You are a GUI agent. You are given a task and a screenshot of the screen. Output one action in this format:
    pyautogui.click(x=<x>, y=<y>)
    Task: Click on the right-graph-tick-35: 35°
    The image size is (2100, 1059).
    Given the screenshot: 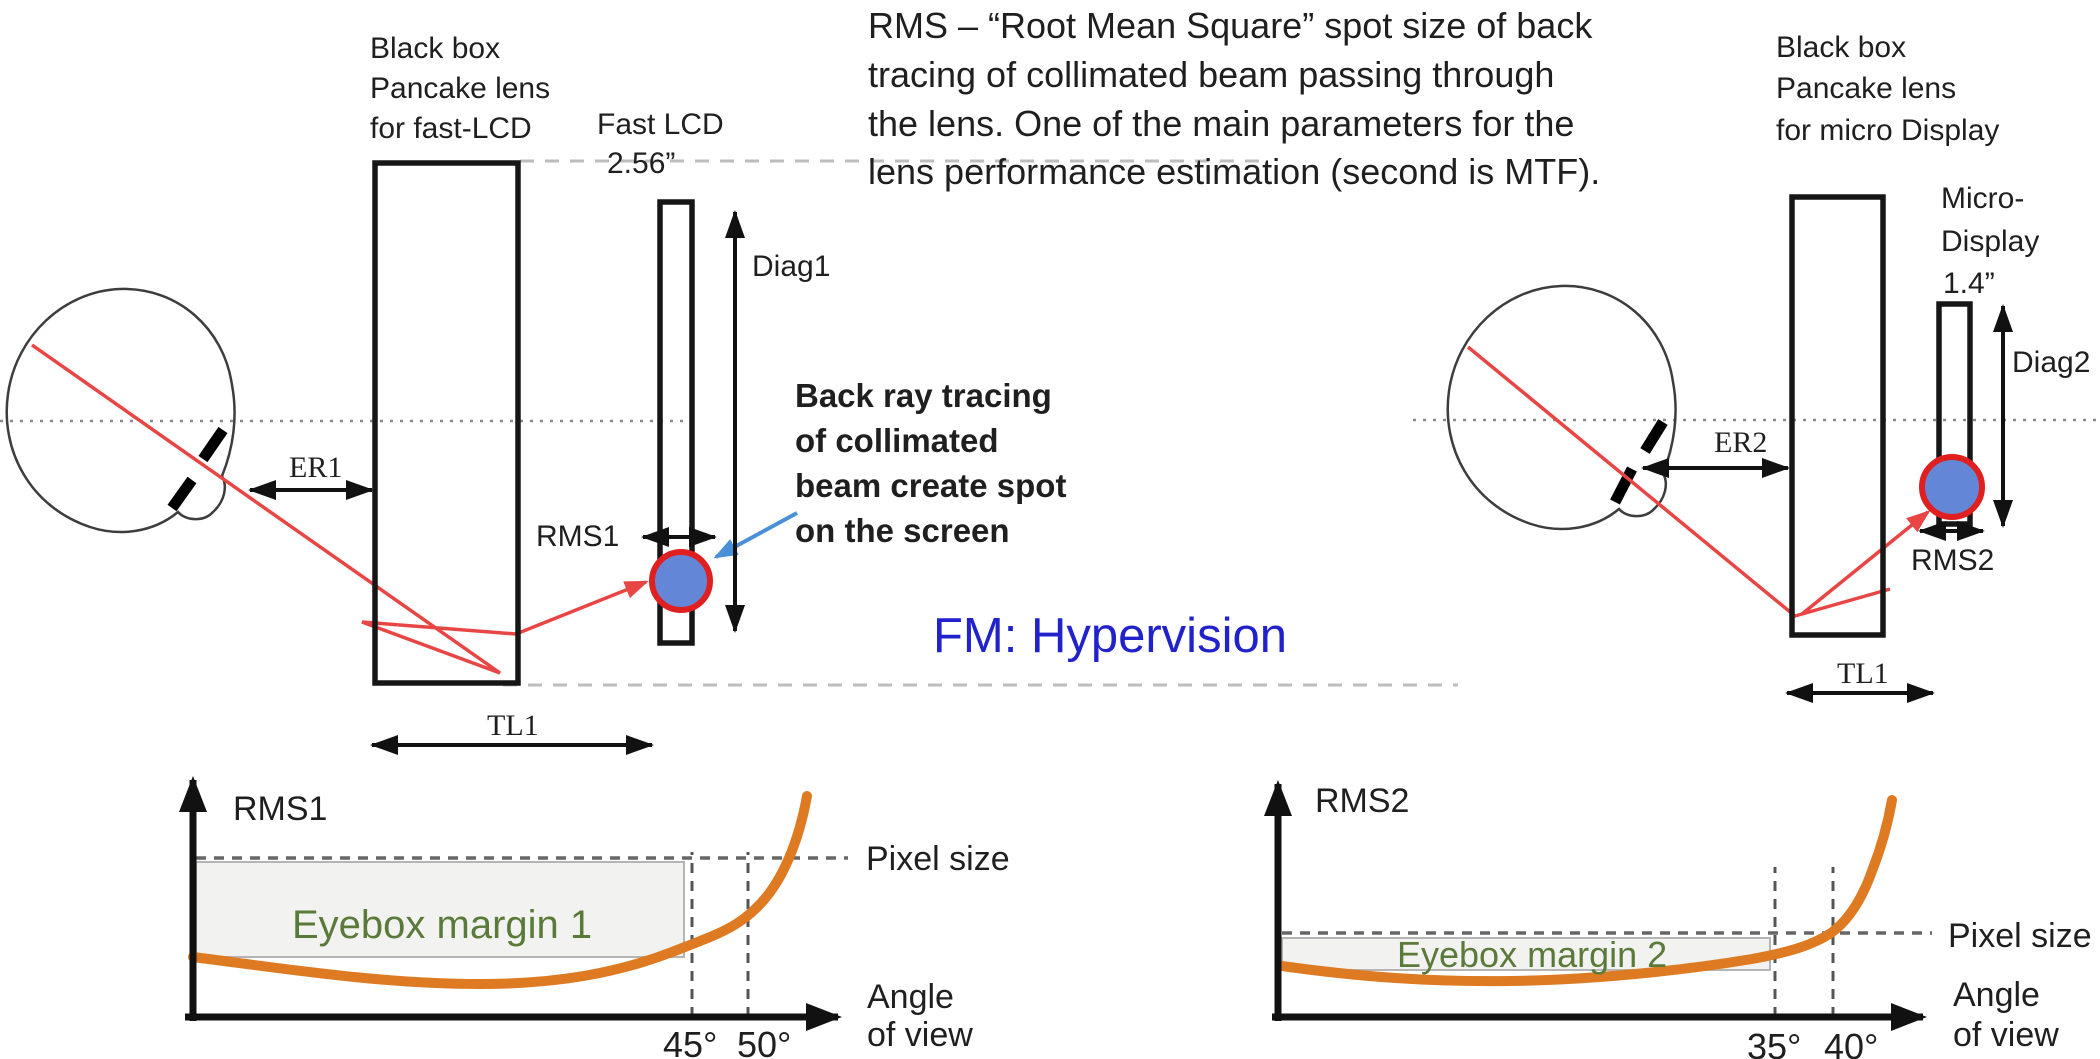 What is the action you would take?
    pyautogui.click(x=1774, y=1042)
    